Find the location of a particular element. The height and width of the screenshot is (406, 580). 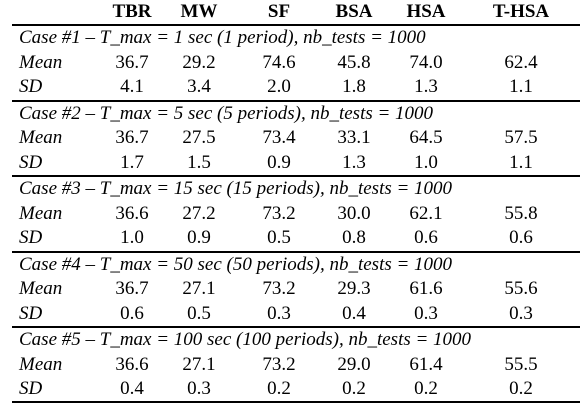

mean-value-bsa: 33.1 is located at coordinates (354, 137).